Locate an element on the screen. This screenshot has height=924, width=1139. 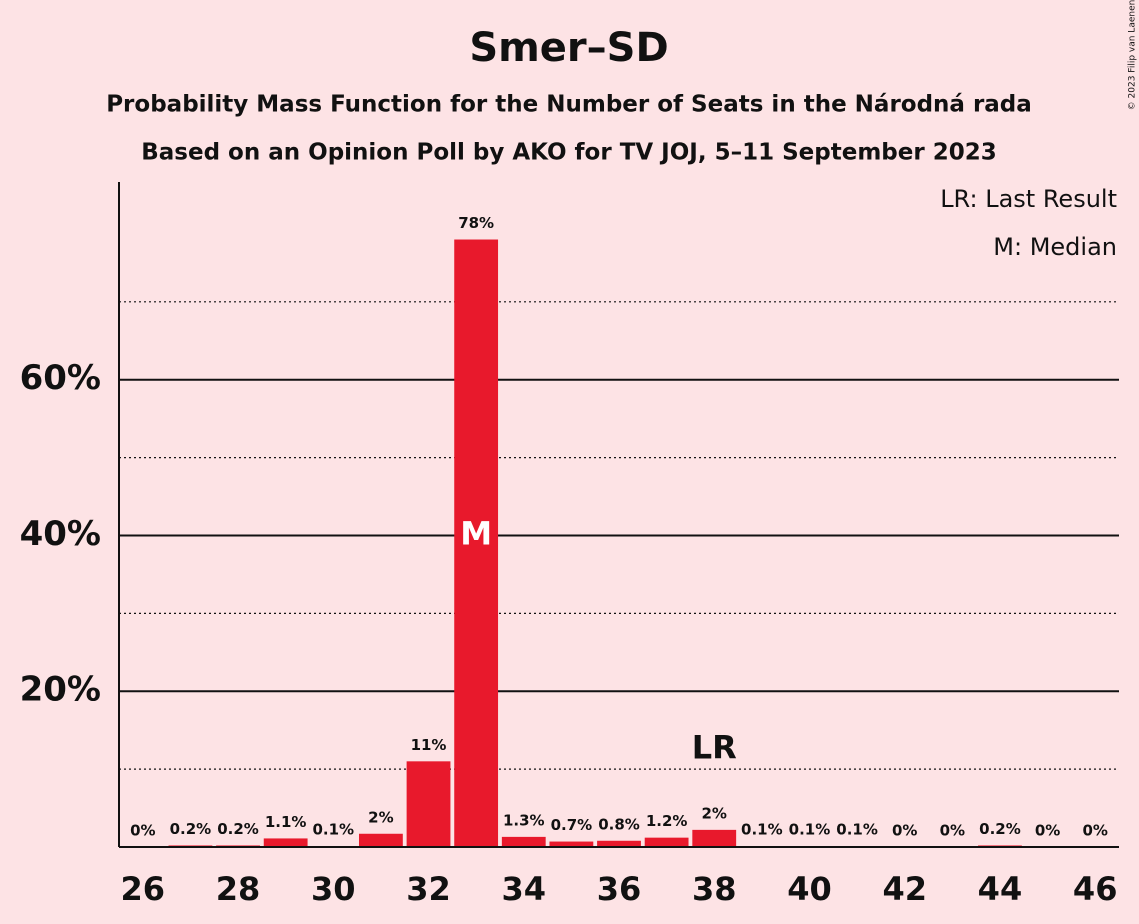
x-tick-label: 34 is located at coordinates (523, 889).